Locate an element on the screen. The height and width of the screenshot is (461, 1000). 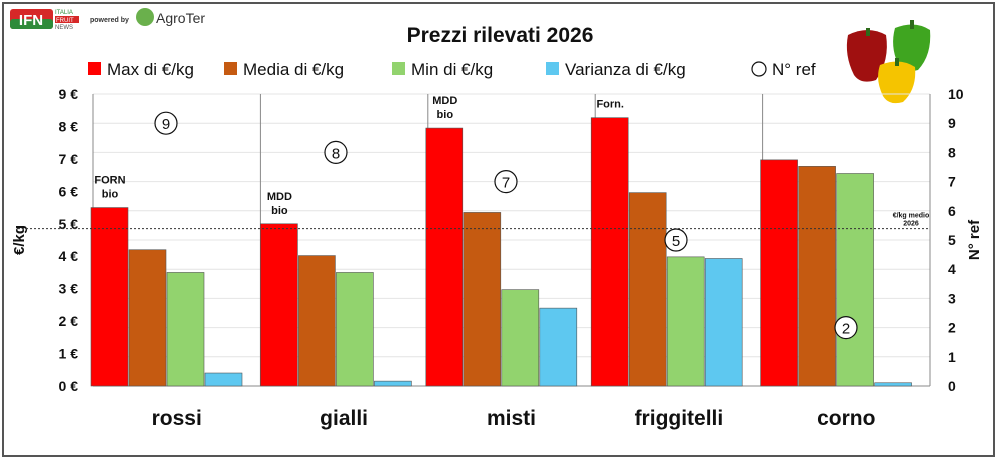
y-tick-label: 9 € is located at coordinates (69, 94).